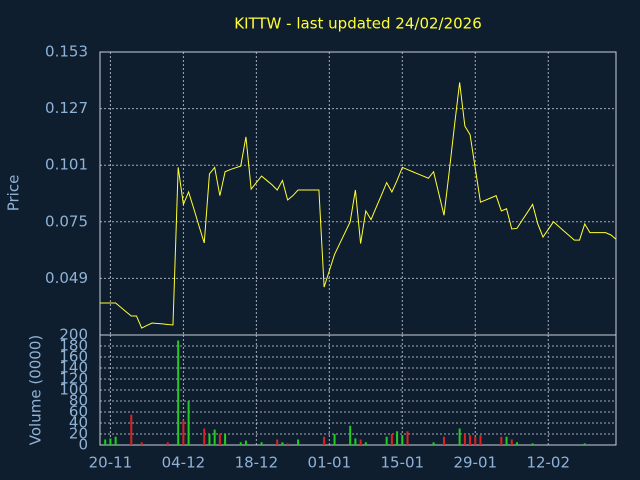 This screenshot has width=640, height=480. What do you see at coordinates (73, 368) in the screenshot?
I see `y-tick-label: 140` at bounding box center [73, 368].